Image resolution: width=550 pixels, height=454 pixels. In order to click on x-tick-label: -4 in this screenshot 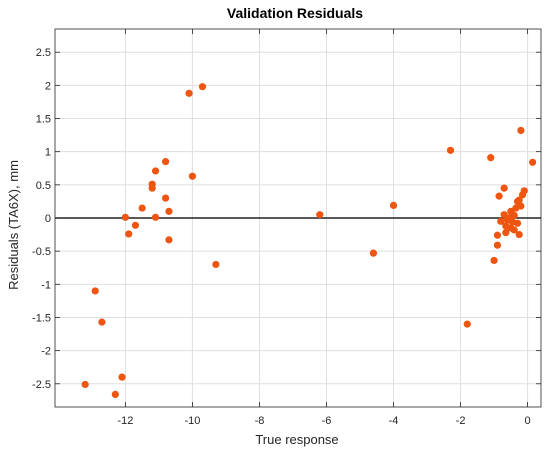, I will do `click(394, 421)`.